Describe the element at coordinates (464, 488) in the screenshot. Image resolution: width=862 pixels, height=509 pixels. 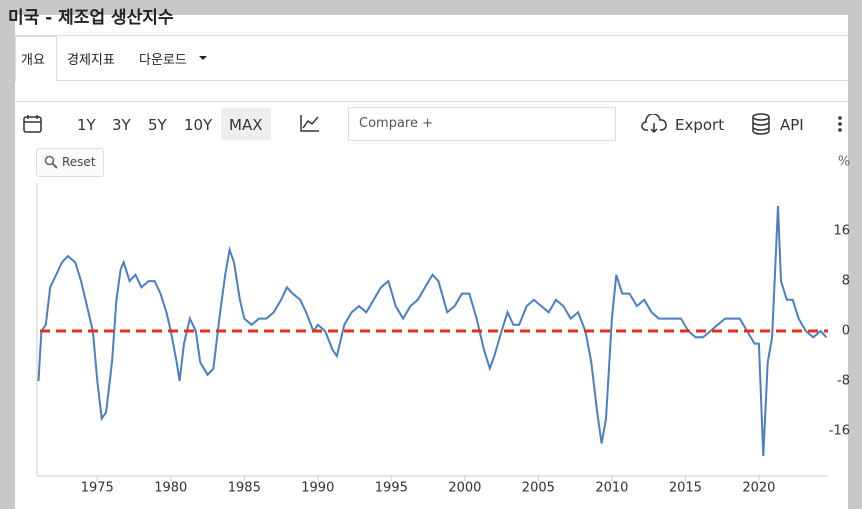
I see `x-tick-label: 2000` at that location.